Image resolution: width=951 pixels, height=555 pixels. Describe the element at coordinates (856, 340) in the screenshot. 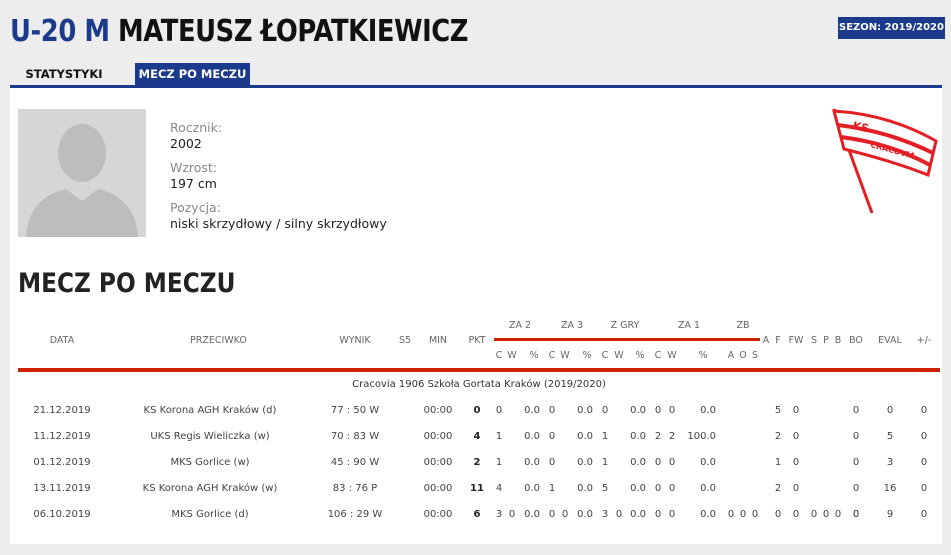

I see `header-bo: BO` at that location.